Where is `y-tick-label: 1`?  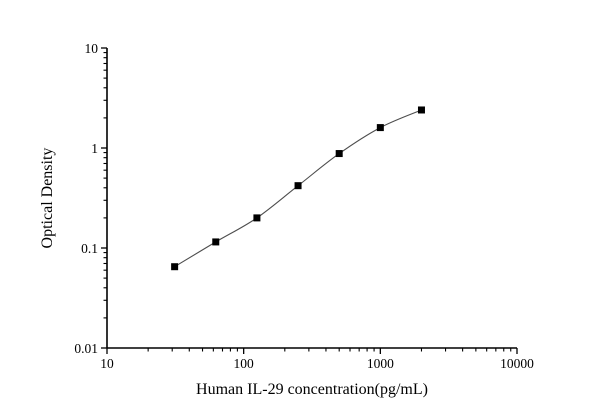 y-tick-label: 1 is located at coordinates (94, 148).